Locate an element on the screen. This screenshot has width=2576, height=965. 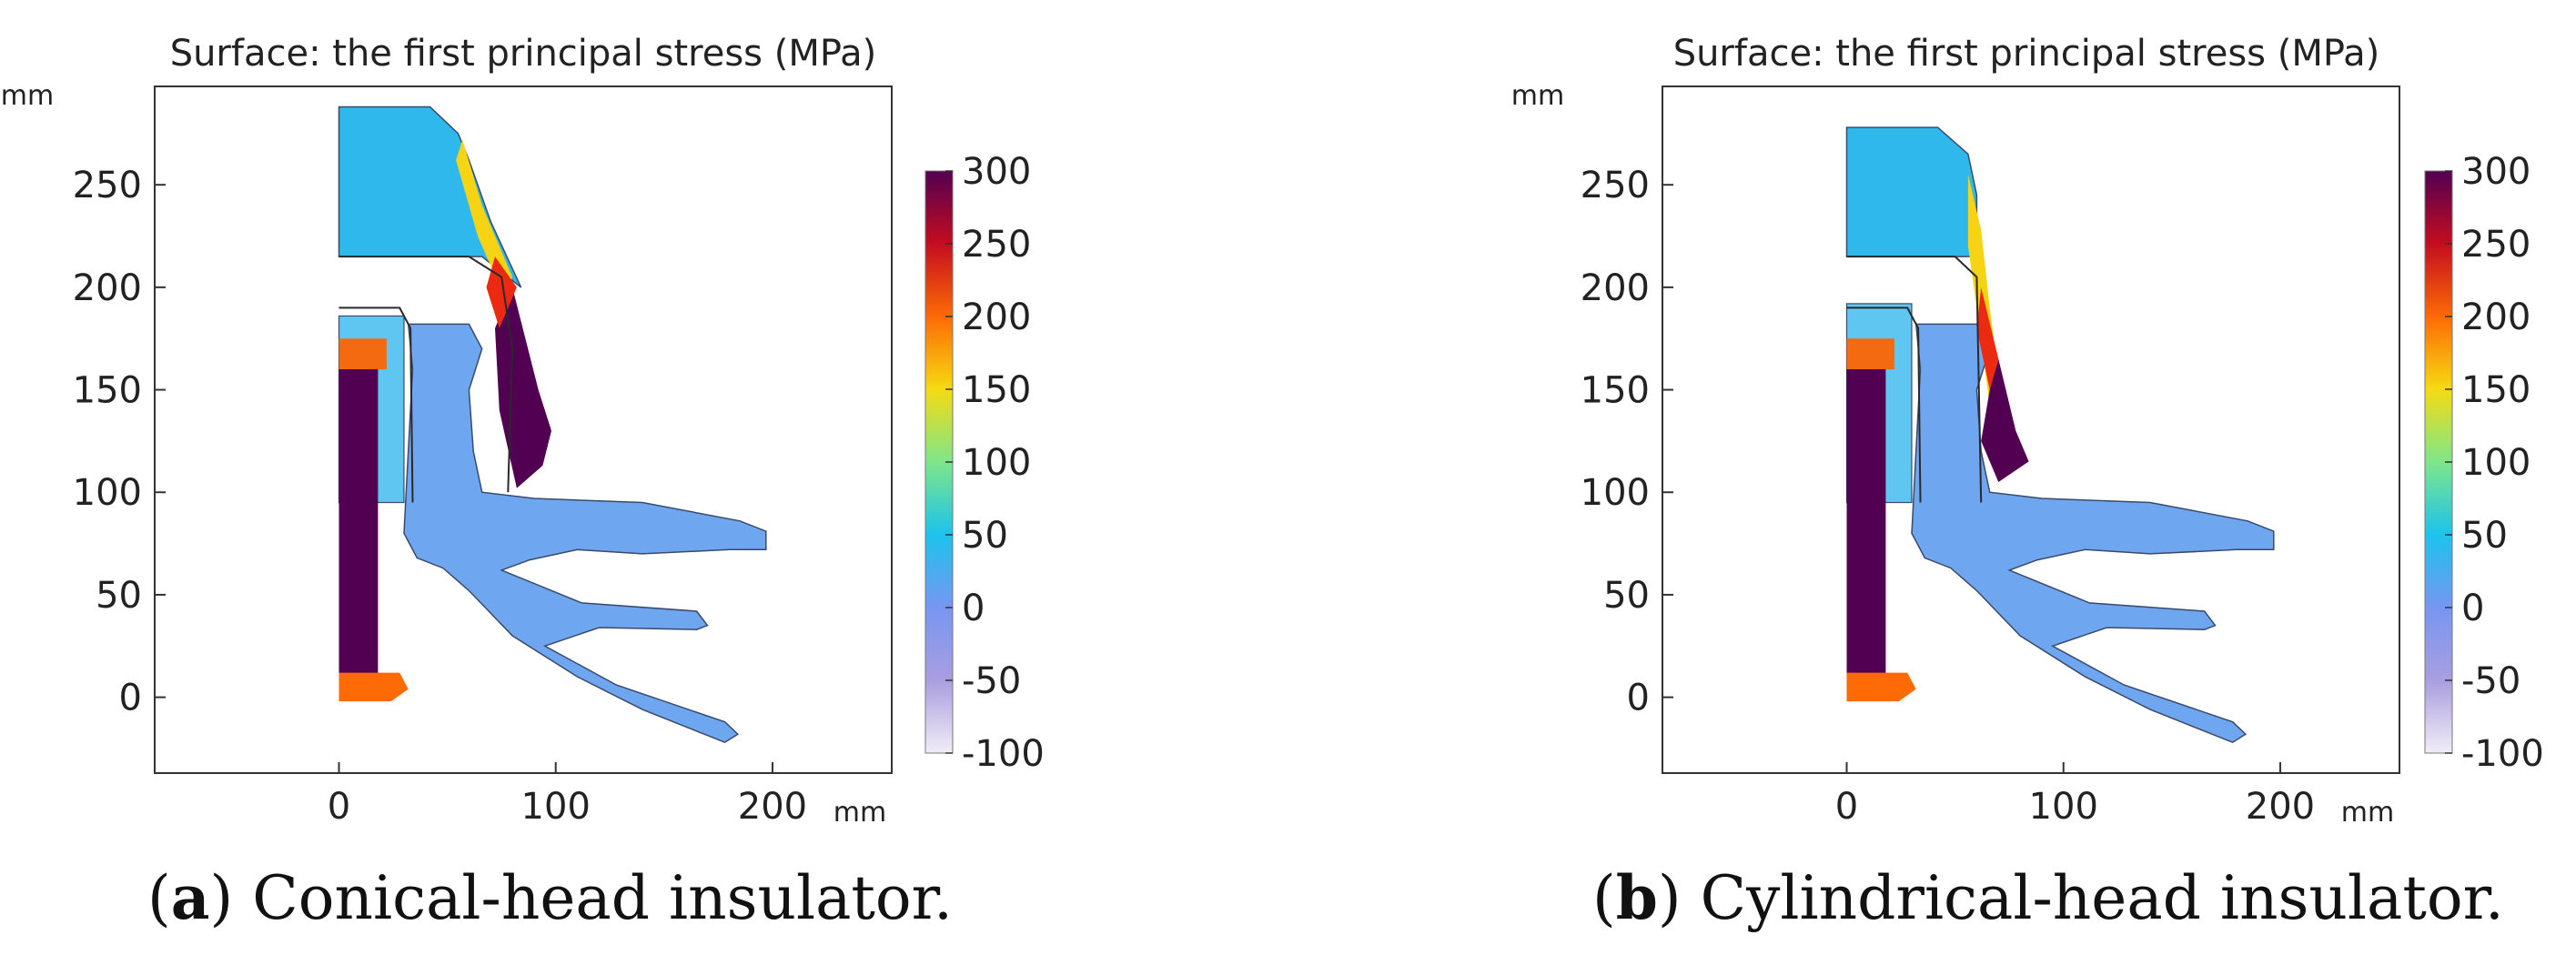
insulator-head is located at coordinates (1911, 191).